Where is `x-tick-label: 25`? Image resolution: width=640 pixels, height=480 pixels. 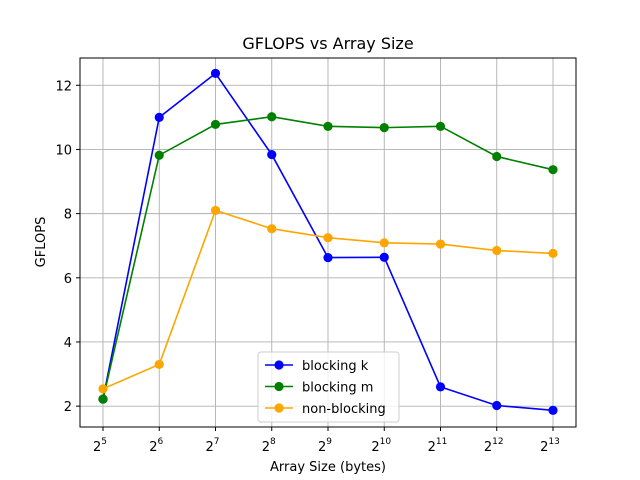
x-tick-label: 25 is located at coordinates (100, 446).